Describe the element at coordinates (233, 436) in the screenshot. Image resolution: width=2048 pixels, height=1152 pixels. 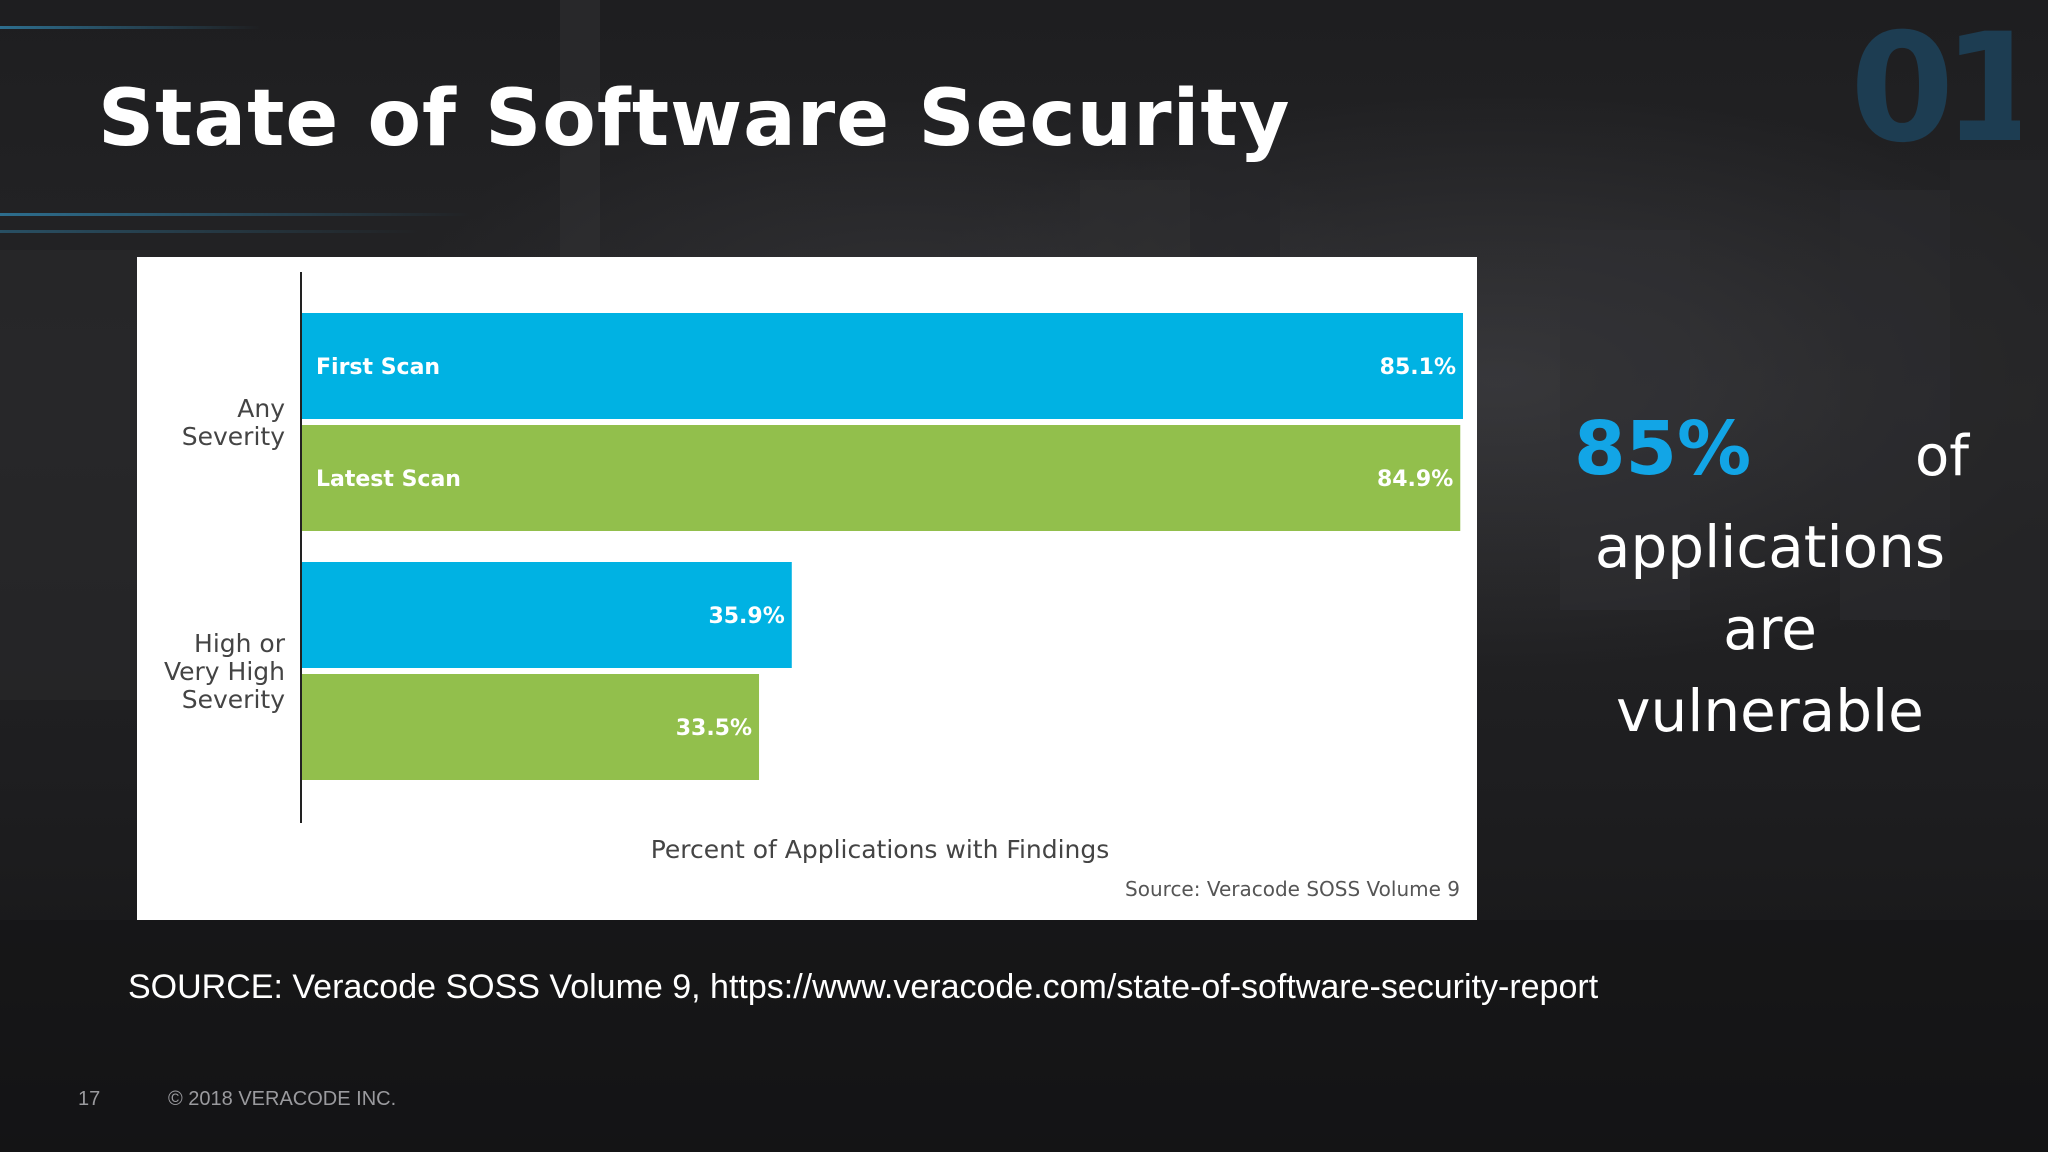
I see `category-label-0-line-1: Severity` at that location.